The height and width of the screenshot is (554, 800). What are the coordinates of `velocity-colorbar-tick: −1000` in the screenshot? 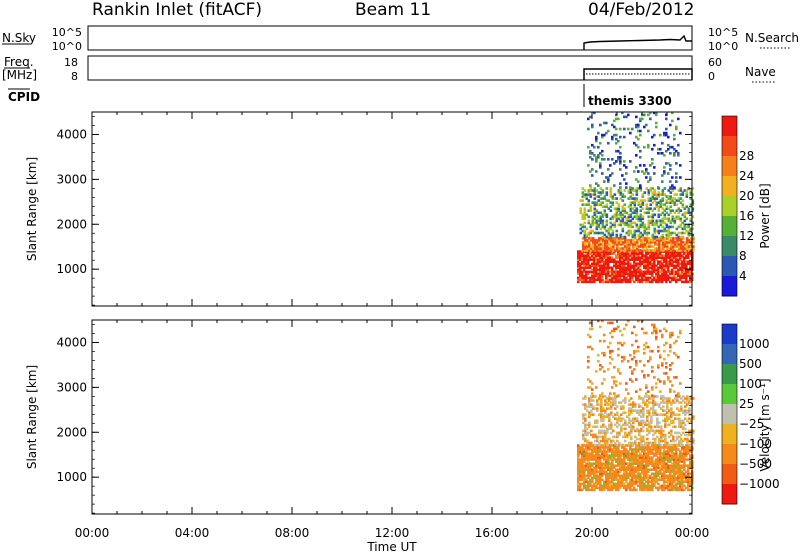 It's located at (759, 484).